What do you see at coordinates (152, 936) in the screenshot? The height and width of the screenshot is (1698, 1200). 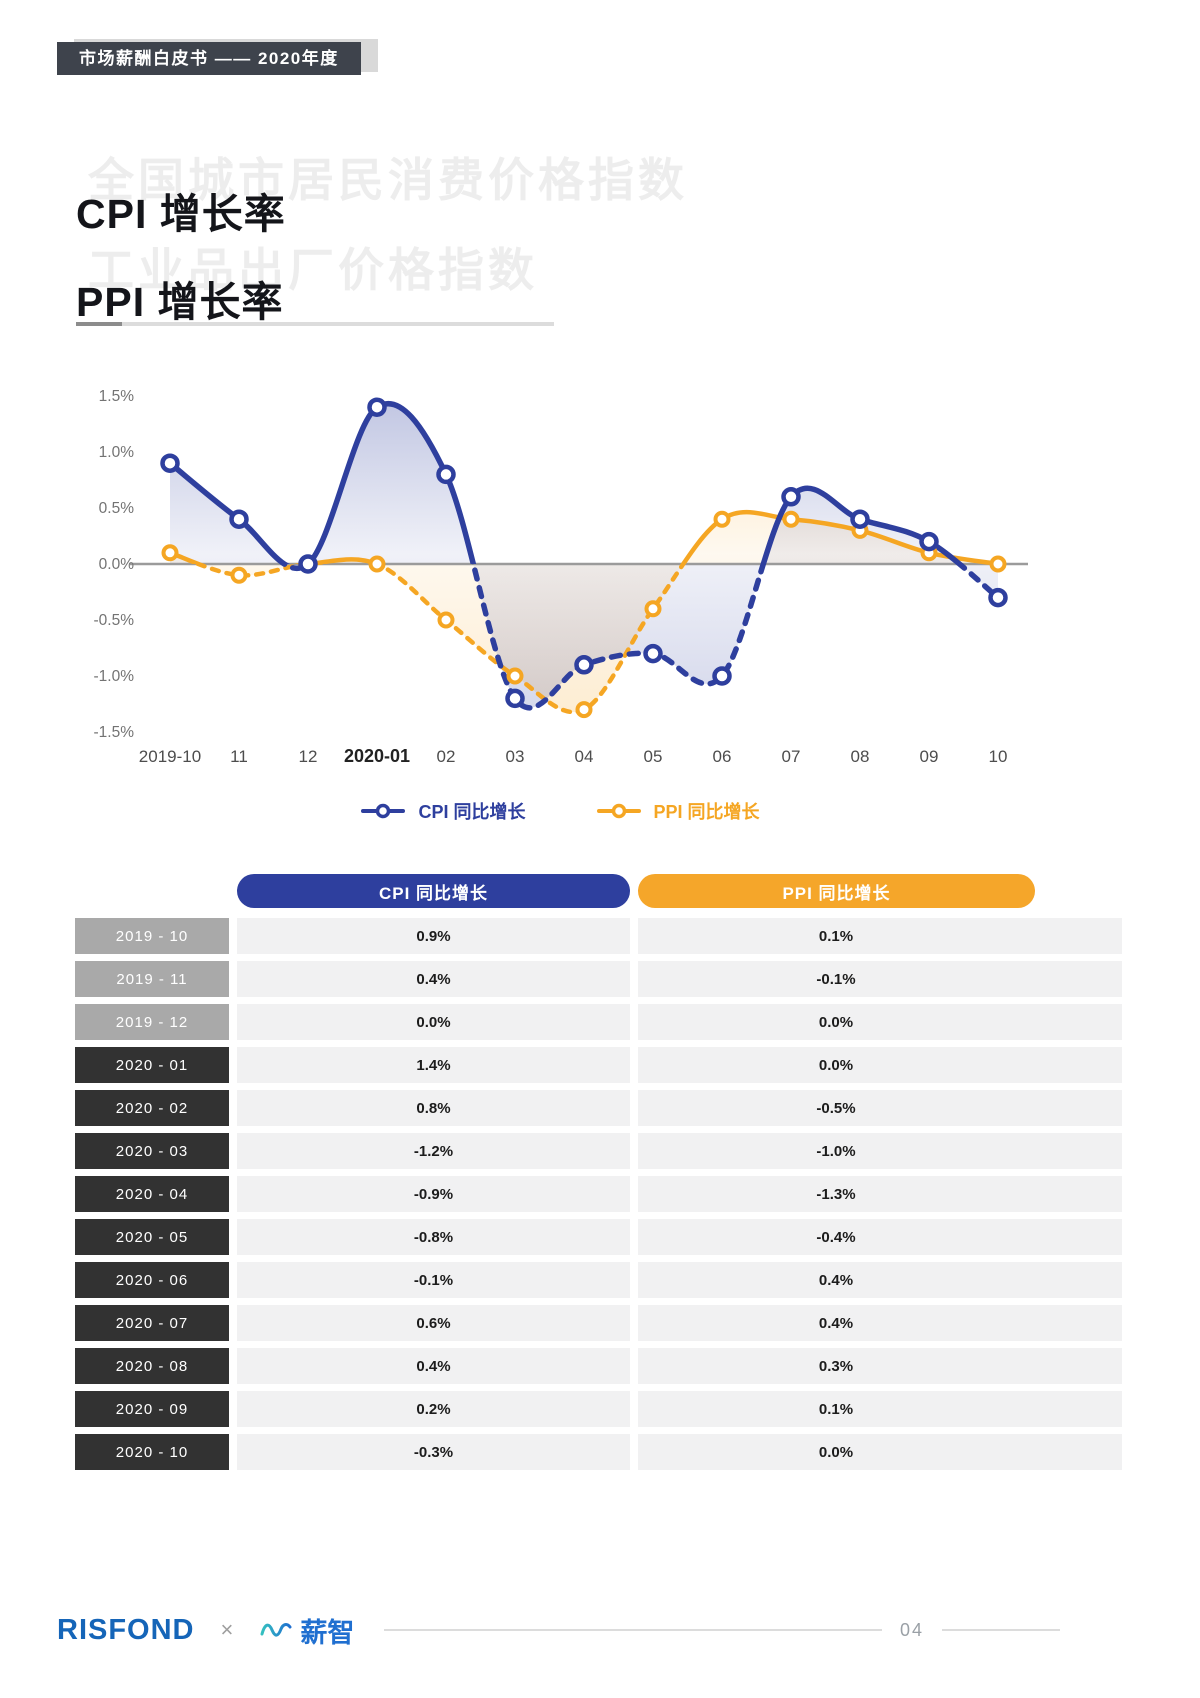 I see `row-period-label: 2019 - 10` at bounding box center [152, 936].